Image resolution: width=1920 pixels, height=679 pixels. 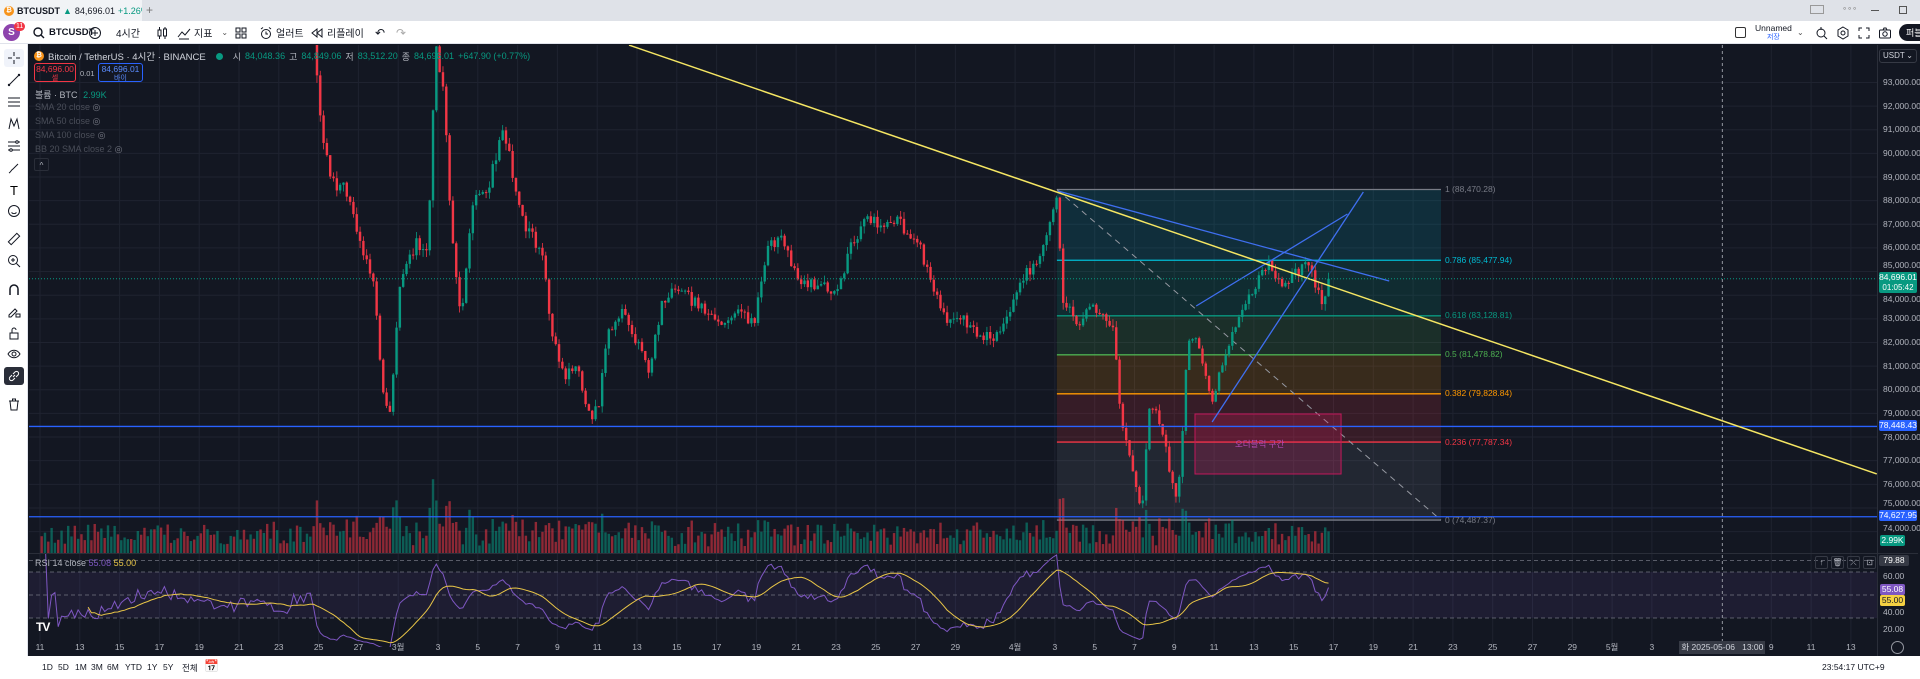 I want to click on measure-tool, so click(x=14, y=239).